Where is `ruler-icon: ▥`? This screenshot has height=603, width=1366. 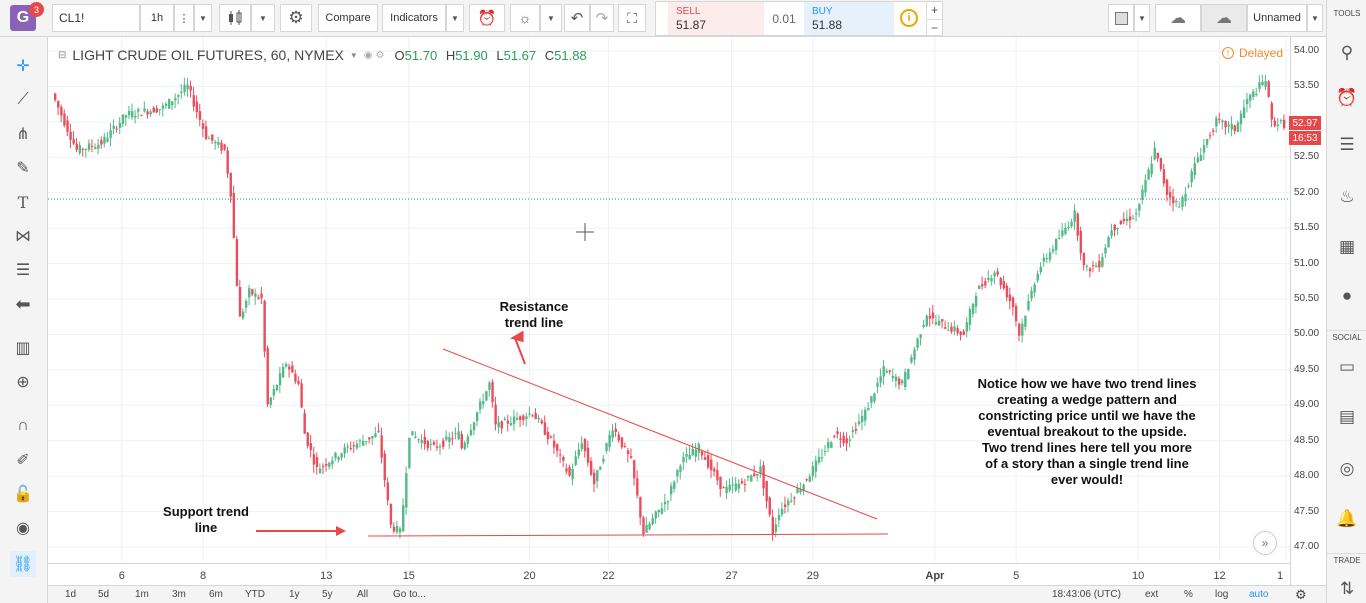 ruler-icon: ▥ is located at coordinates (23, 348).